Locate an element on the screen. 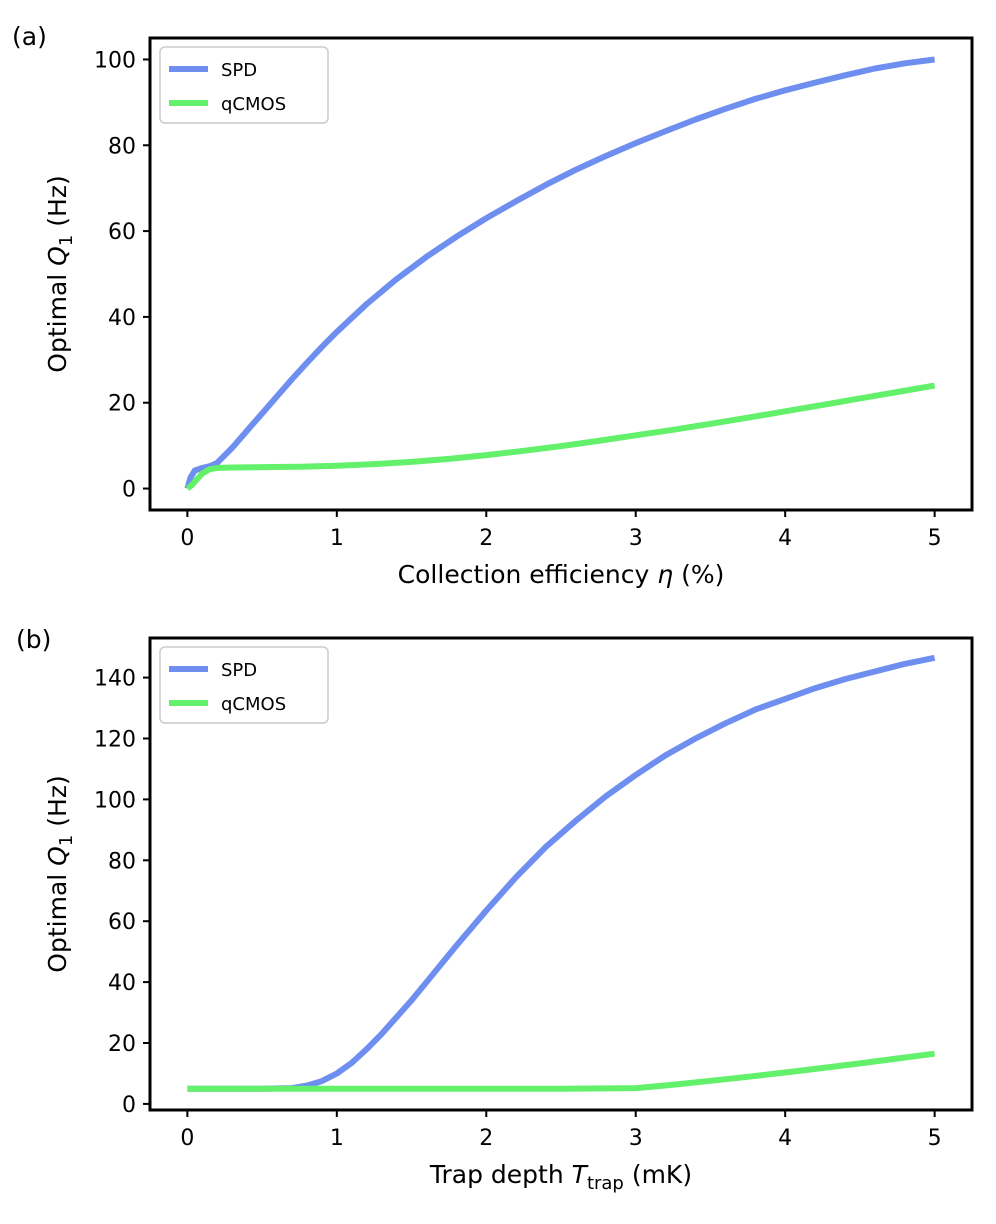 This screenshot has height=1224, width=996. panel-b-y-axis-label: Optimal Q1 (Hz) is located at coordinates (60, 873).